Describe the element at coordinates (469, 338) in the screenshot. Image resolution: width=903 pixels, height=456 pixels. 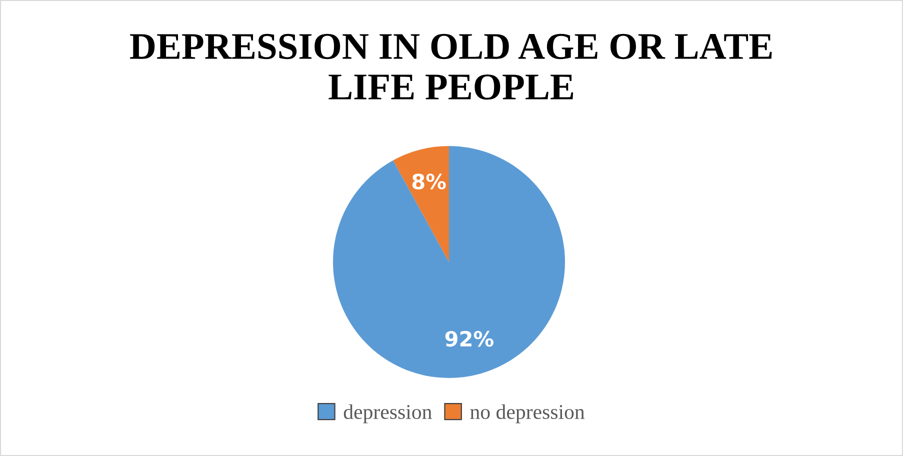
I see `data-label: 92%` at that location.